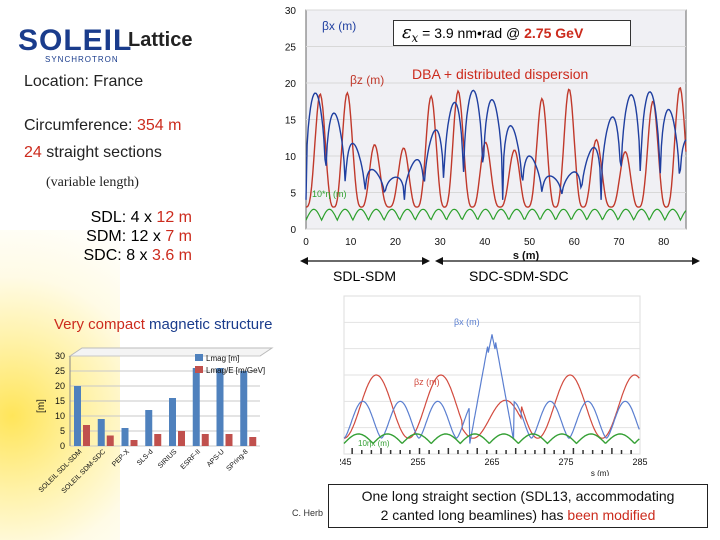 This screenshot has height=540, width=720. What do you see at coordinates (222, 358) in the screenshot?
I see `legend-label: Lmag [m]` at bounding box center [222, 358].